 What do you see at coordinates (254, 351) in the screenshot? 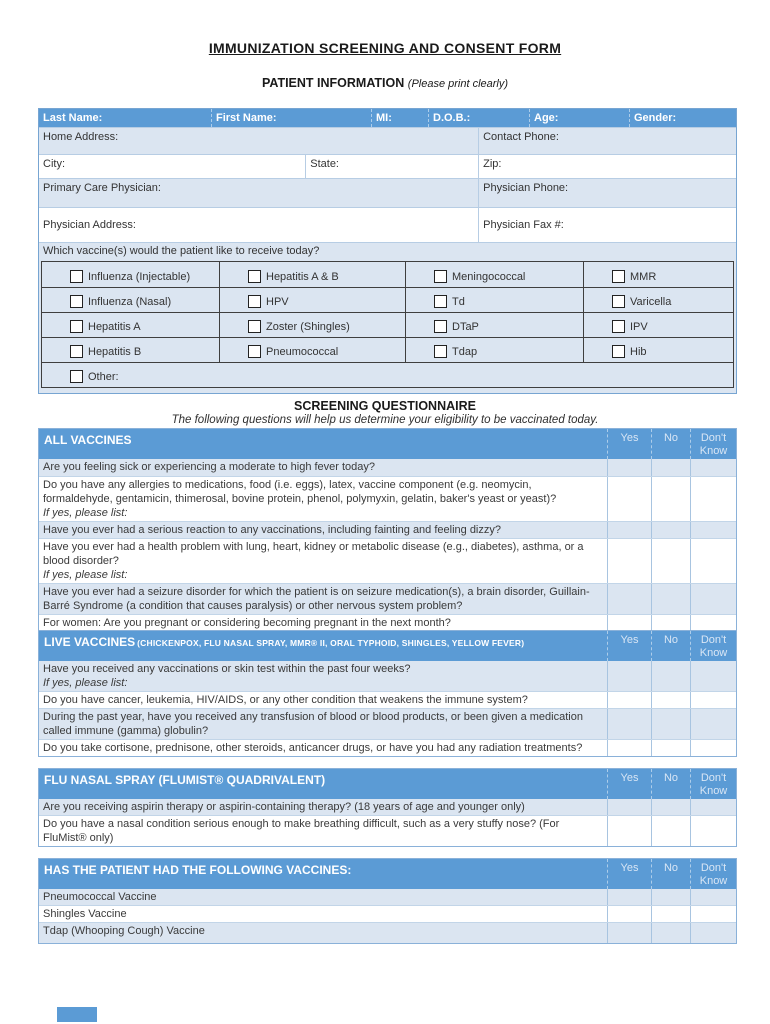
I see `checkbox-pneumococcal` at bounding box center [254, 351].